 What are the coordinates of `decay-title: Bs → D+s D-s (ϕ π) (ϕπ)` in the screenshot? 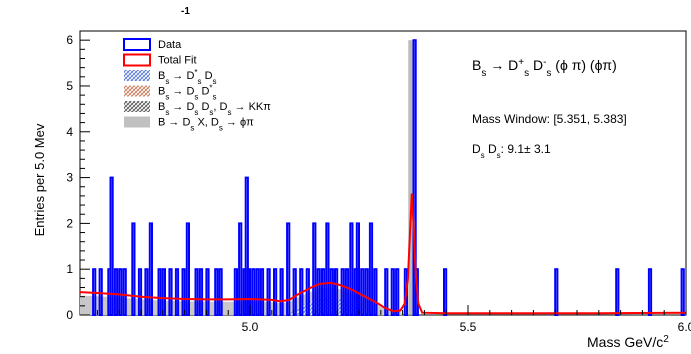 It's located at (544, 68).